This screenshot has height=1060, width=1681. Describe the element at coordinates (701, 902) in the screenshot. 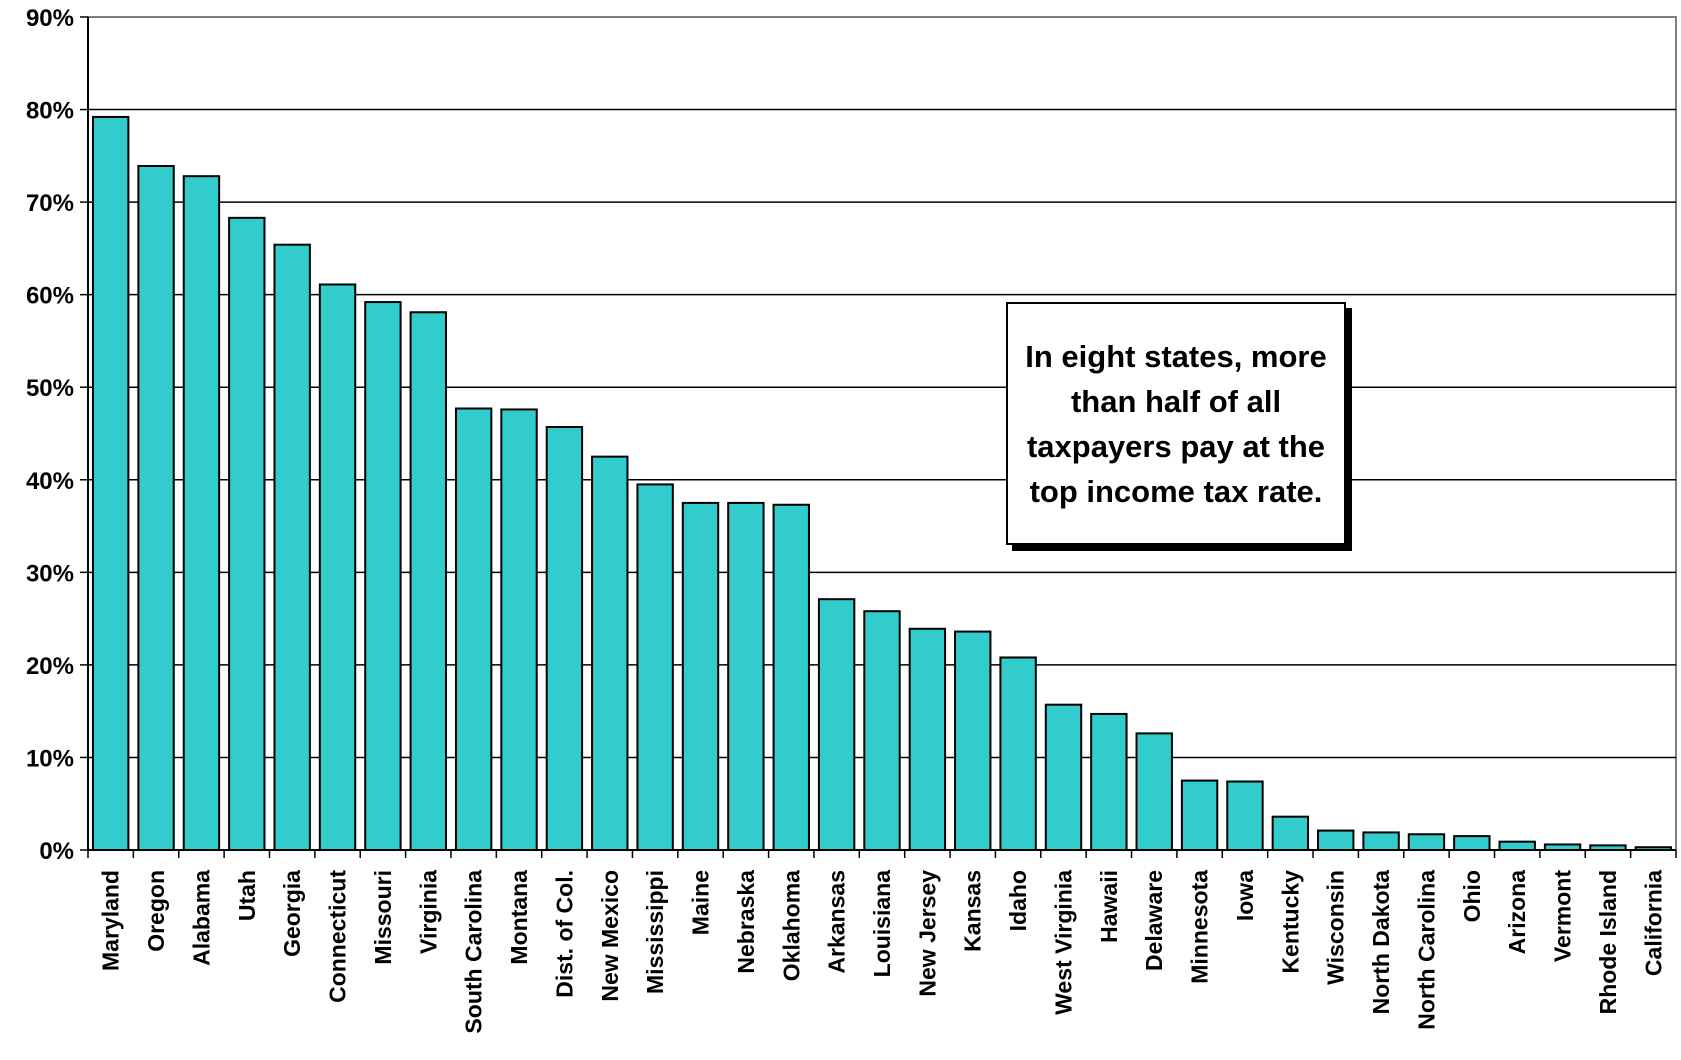

I see `x-tick-label: Maine` at that location.